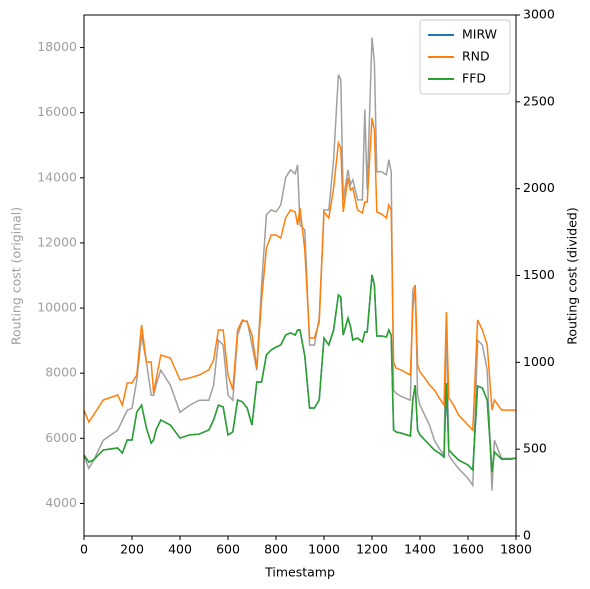  What do you see at coordinates (539, 100) in the screenshot?
I see `y2-tick-label: 2500` at bounding box center [539, 100].